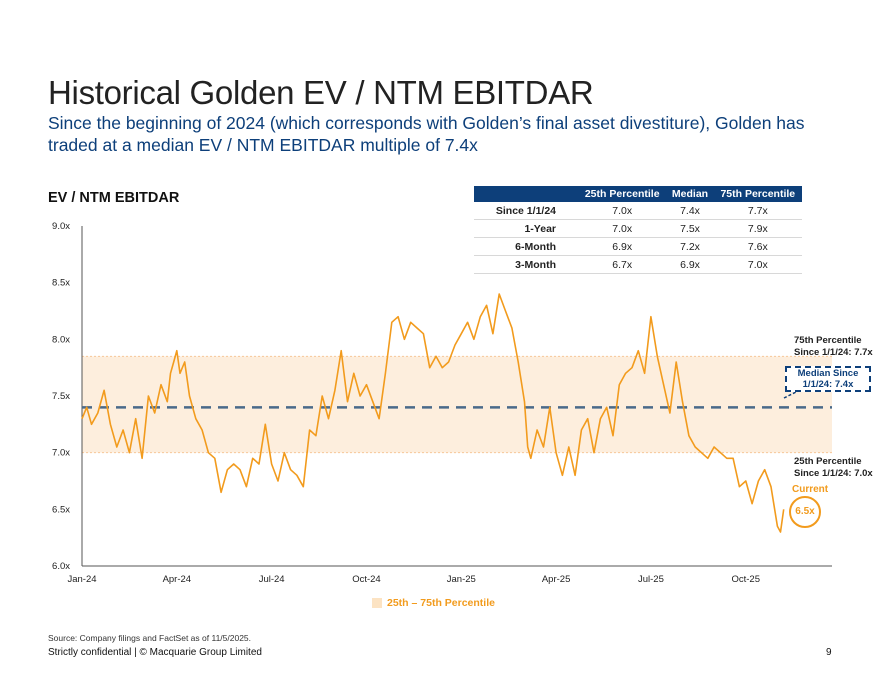 The height and width of the screenshot is (680, 880). What do you see at coordinates (61, 226) in the screenshot?
I see `y-tick-label: 9.0x` at bounding box center [61, 226].